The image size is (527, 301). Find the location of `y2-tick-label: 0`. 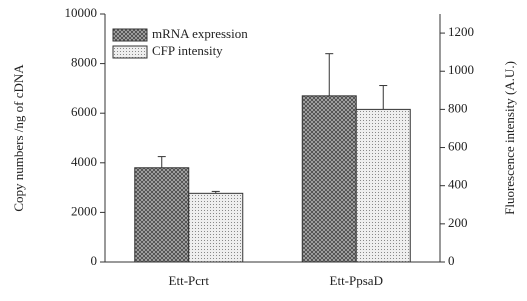

y2-tick-label: 0 is located at coordinates (451, 260).